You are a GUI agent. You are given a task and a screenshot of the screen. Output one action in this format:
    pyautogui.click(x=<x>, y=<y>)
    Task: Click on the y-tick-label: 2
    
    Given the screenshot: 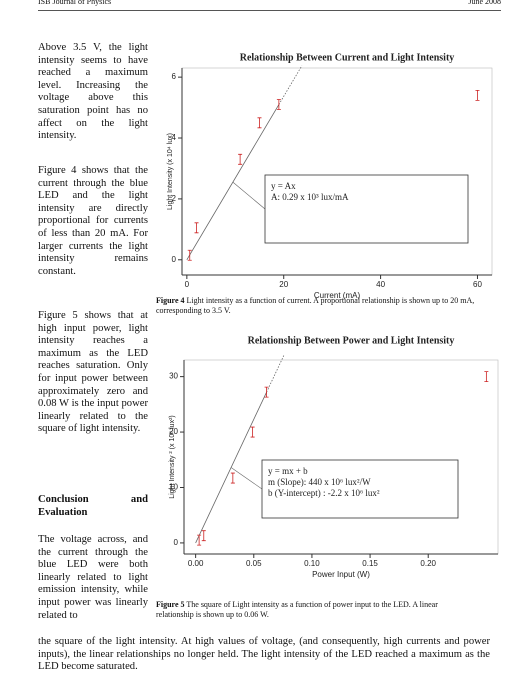 What is the action you would take?
    pyautogui.click(x=174, y=198)
    